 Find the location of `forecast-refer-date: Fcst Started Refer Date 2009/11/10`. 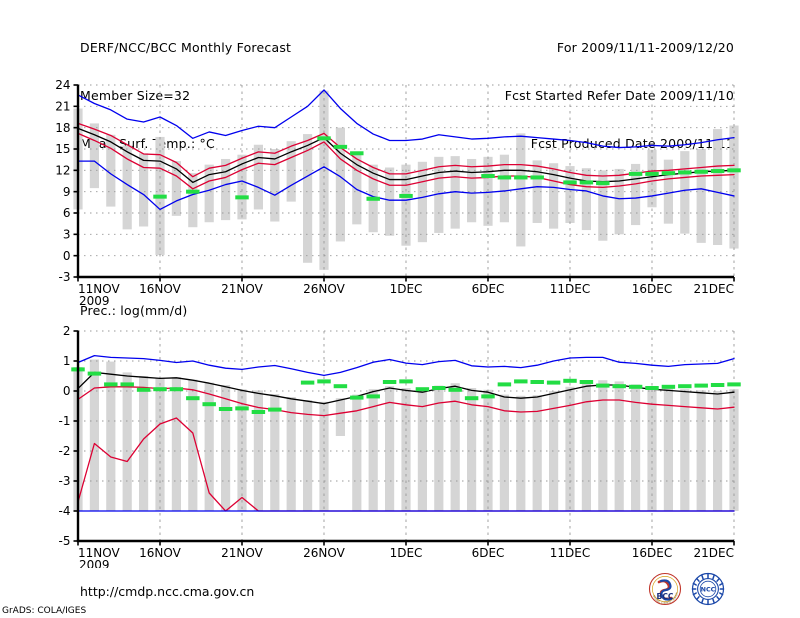

forecast-refer-date: Fcst Started Refer Date 2009/11/10 is located at coordinates (619, 95).